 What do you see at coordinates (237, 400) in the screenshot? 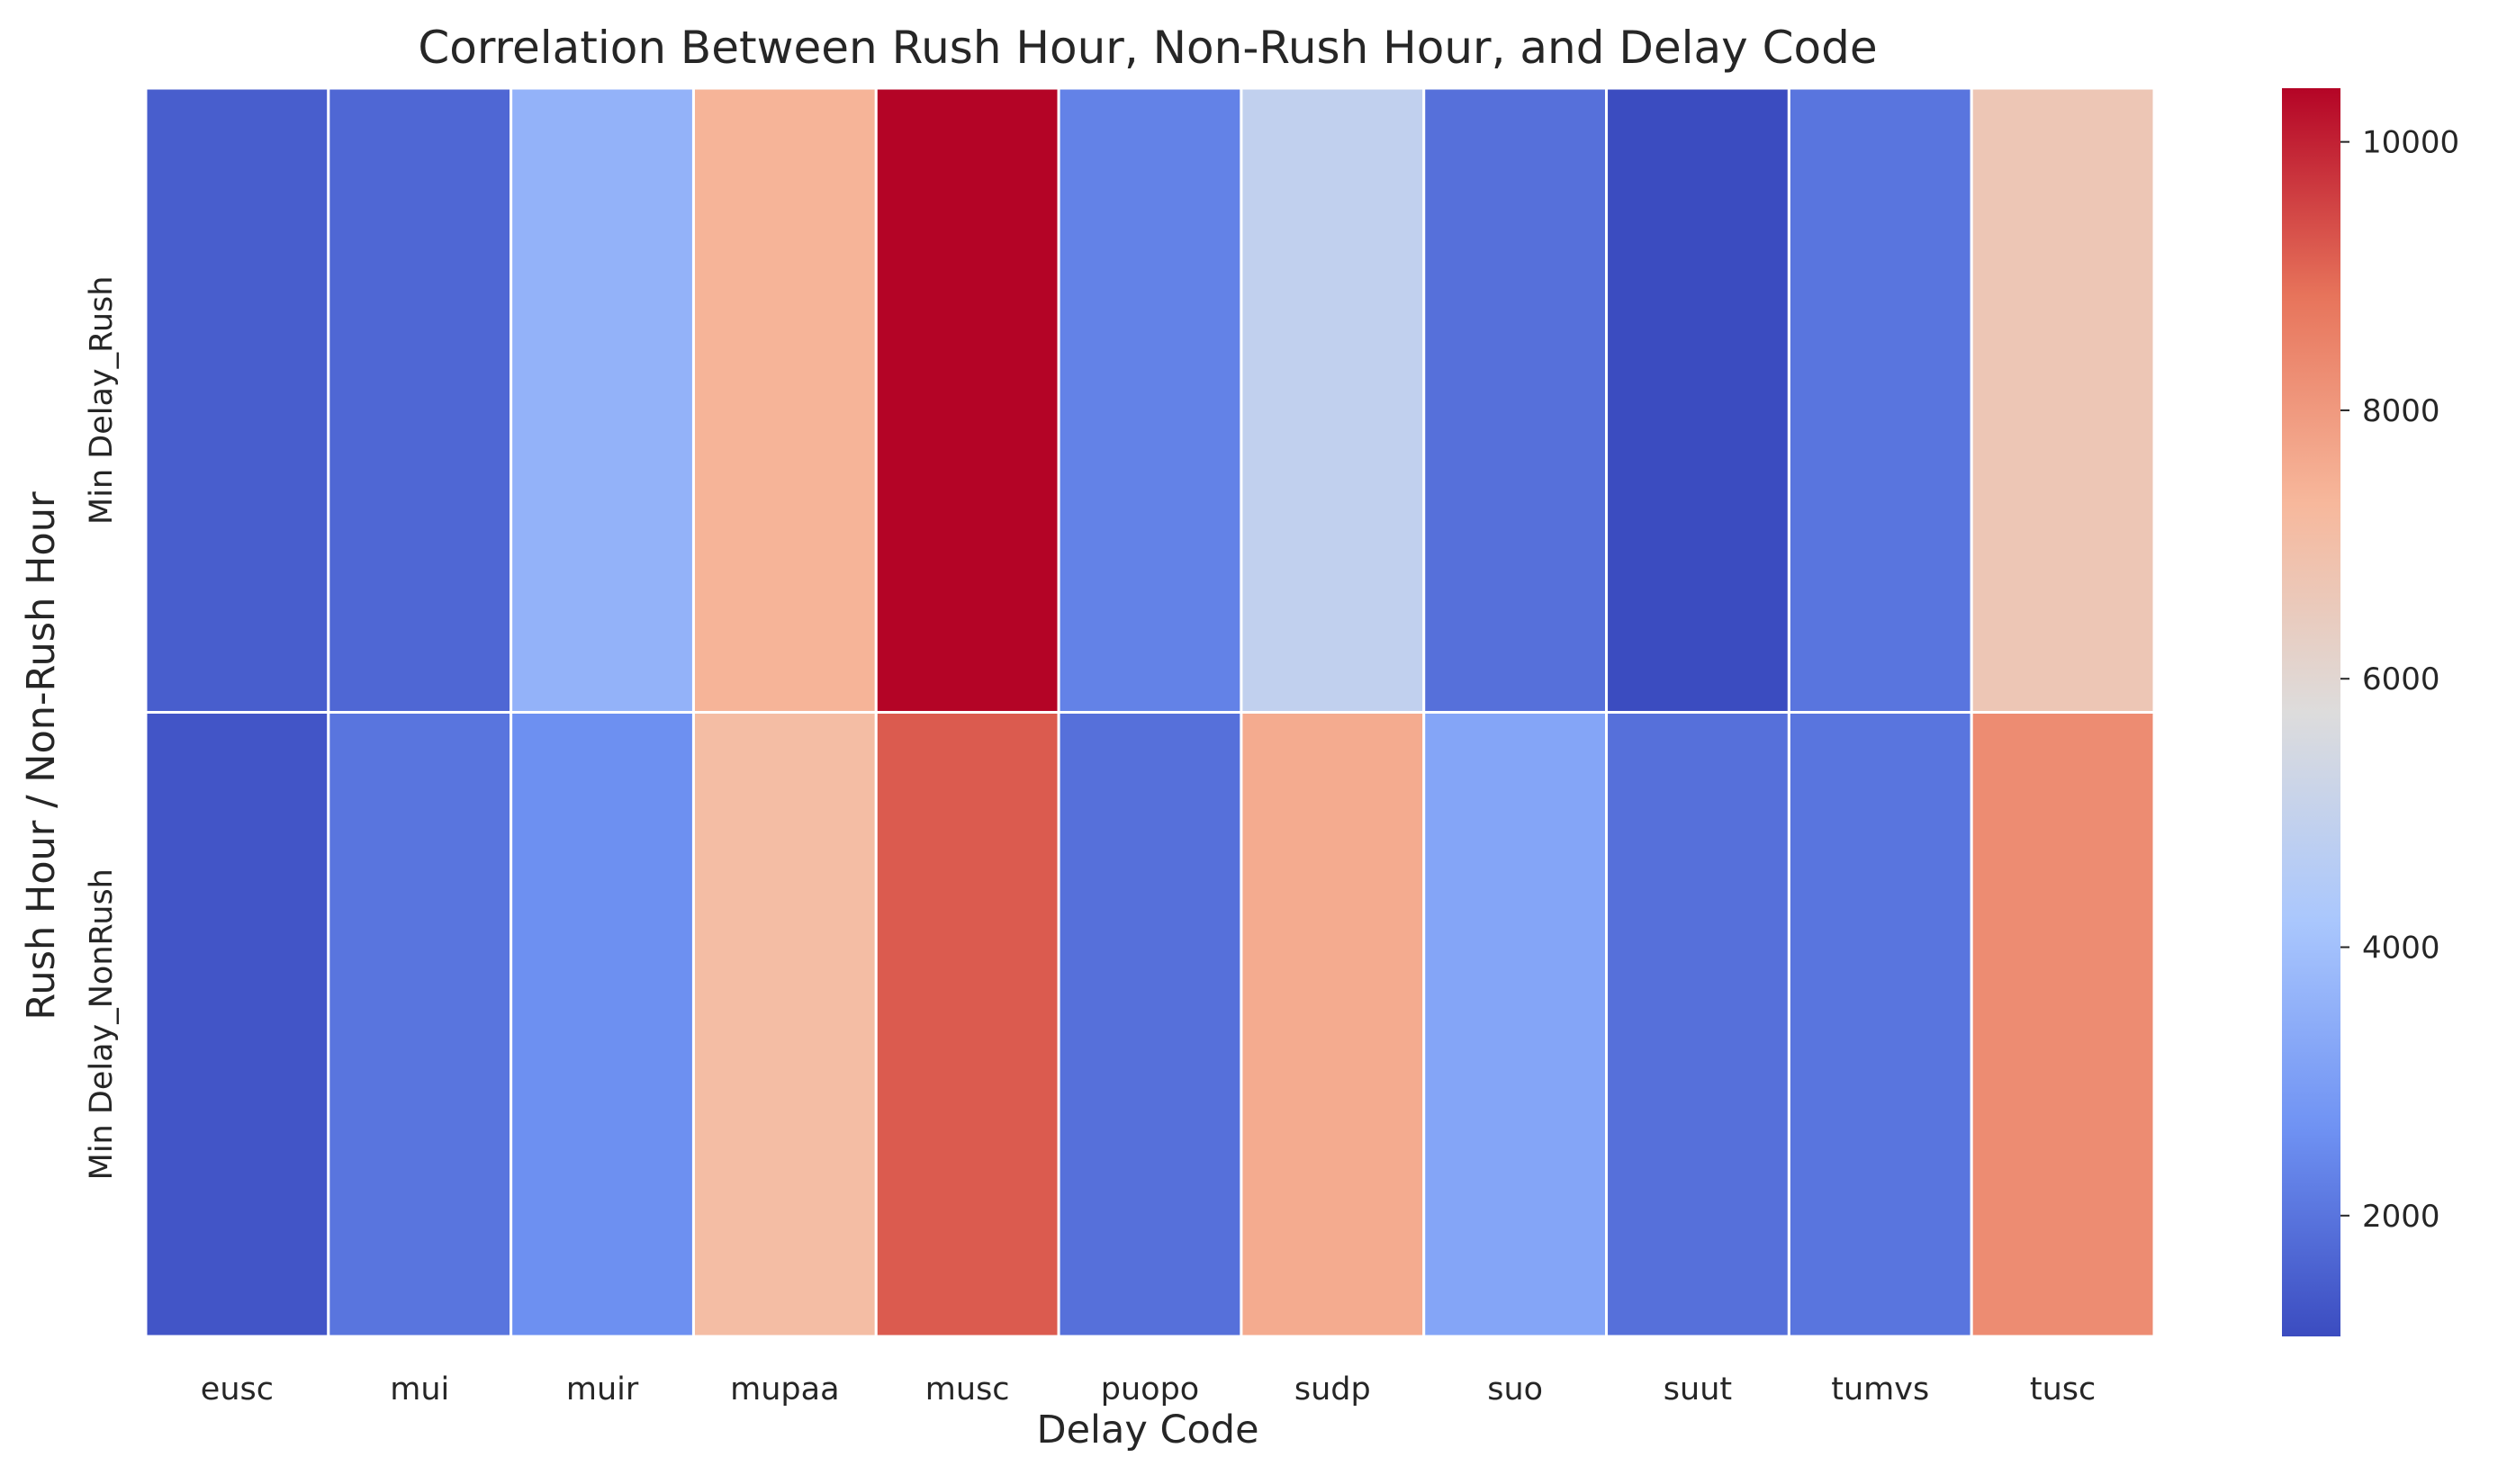
I see `heatmap-cell-min-delay_rush-eusc` at bounding box center [237, 400].